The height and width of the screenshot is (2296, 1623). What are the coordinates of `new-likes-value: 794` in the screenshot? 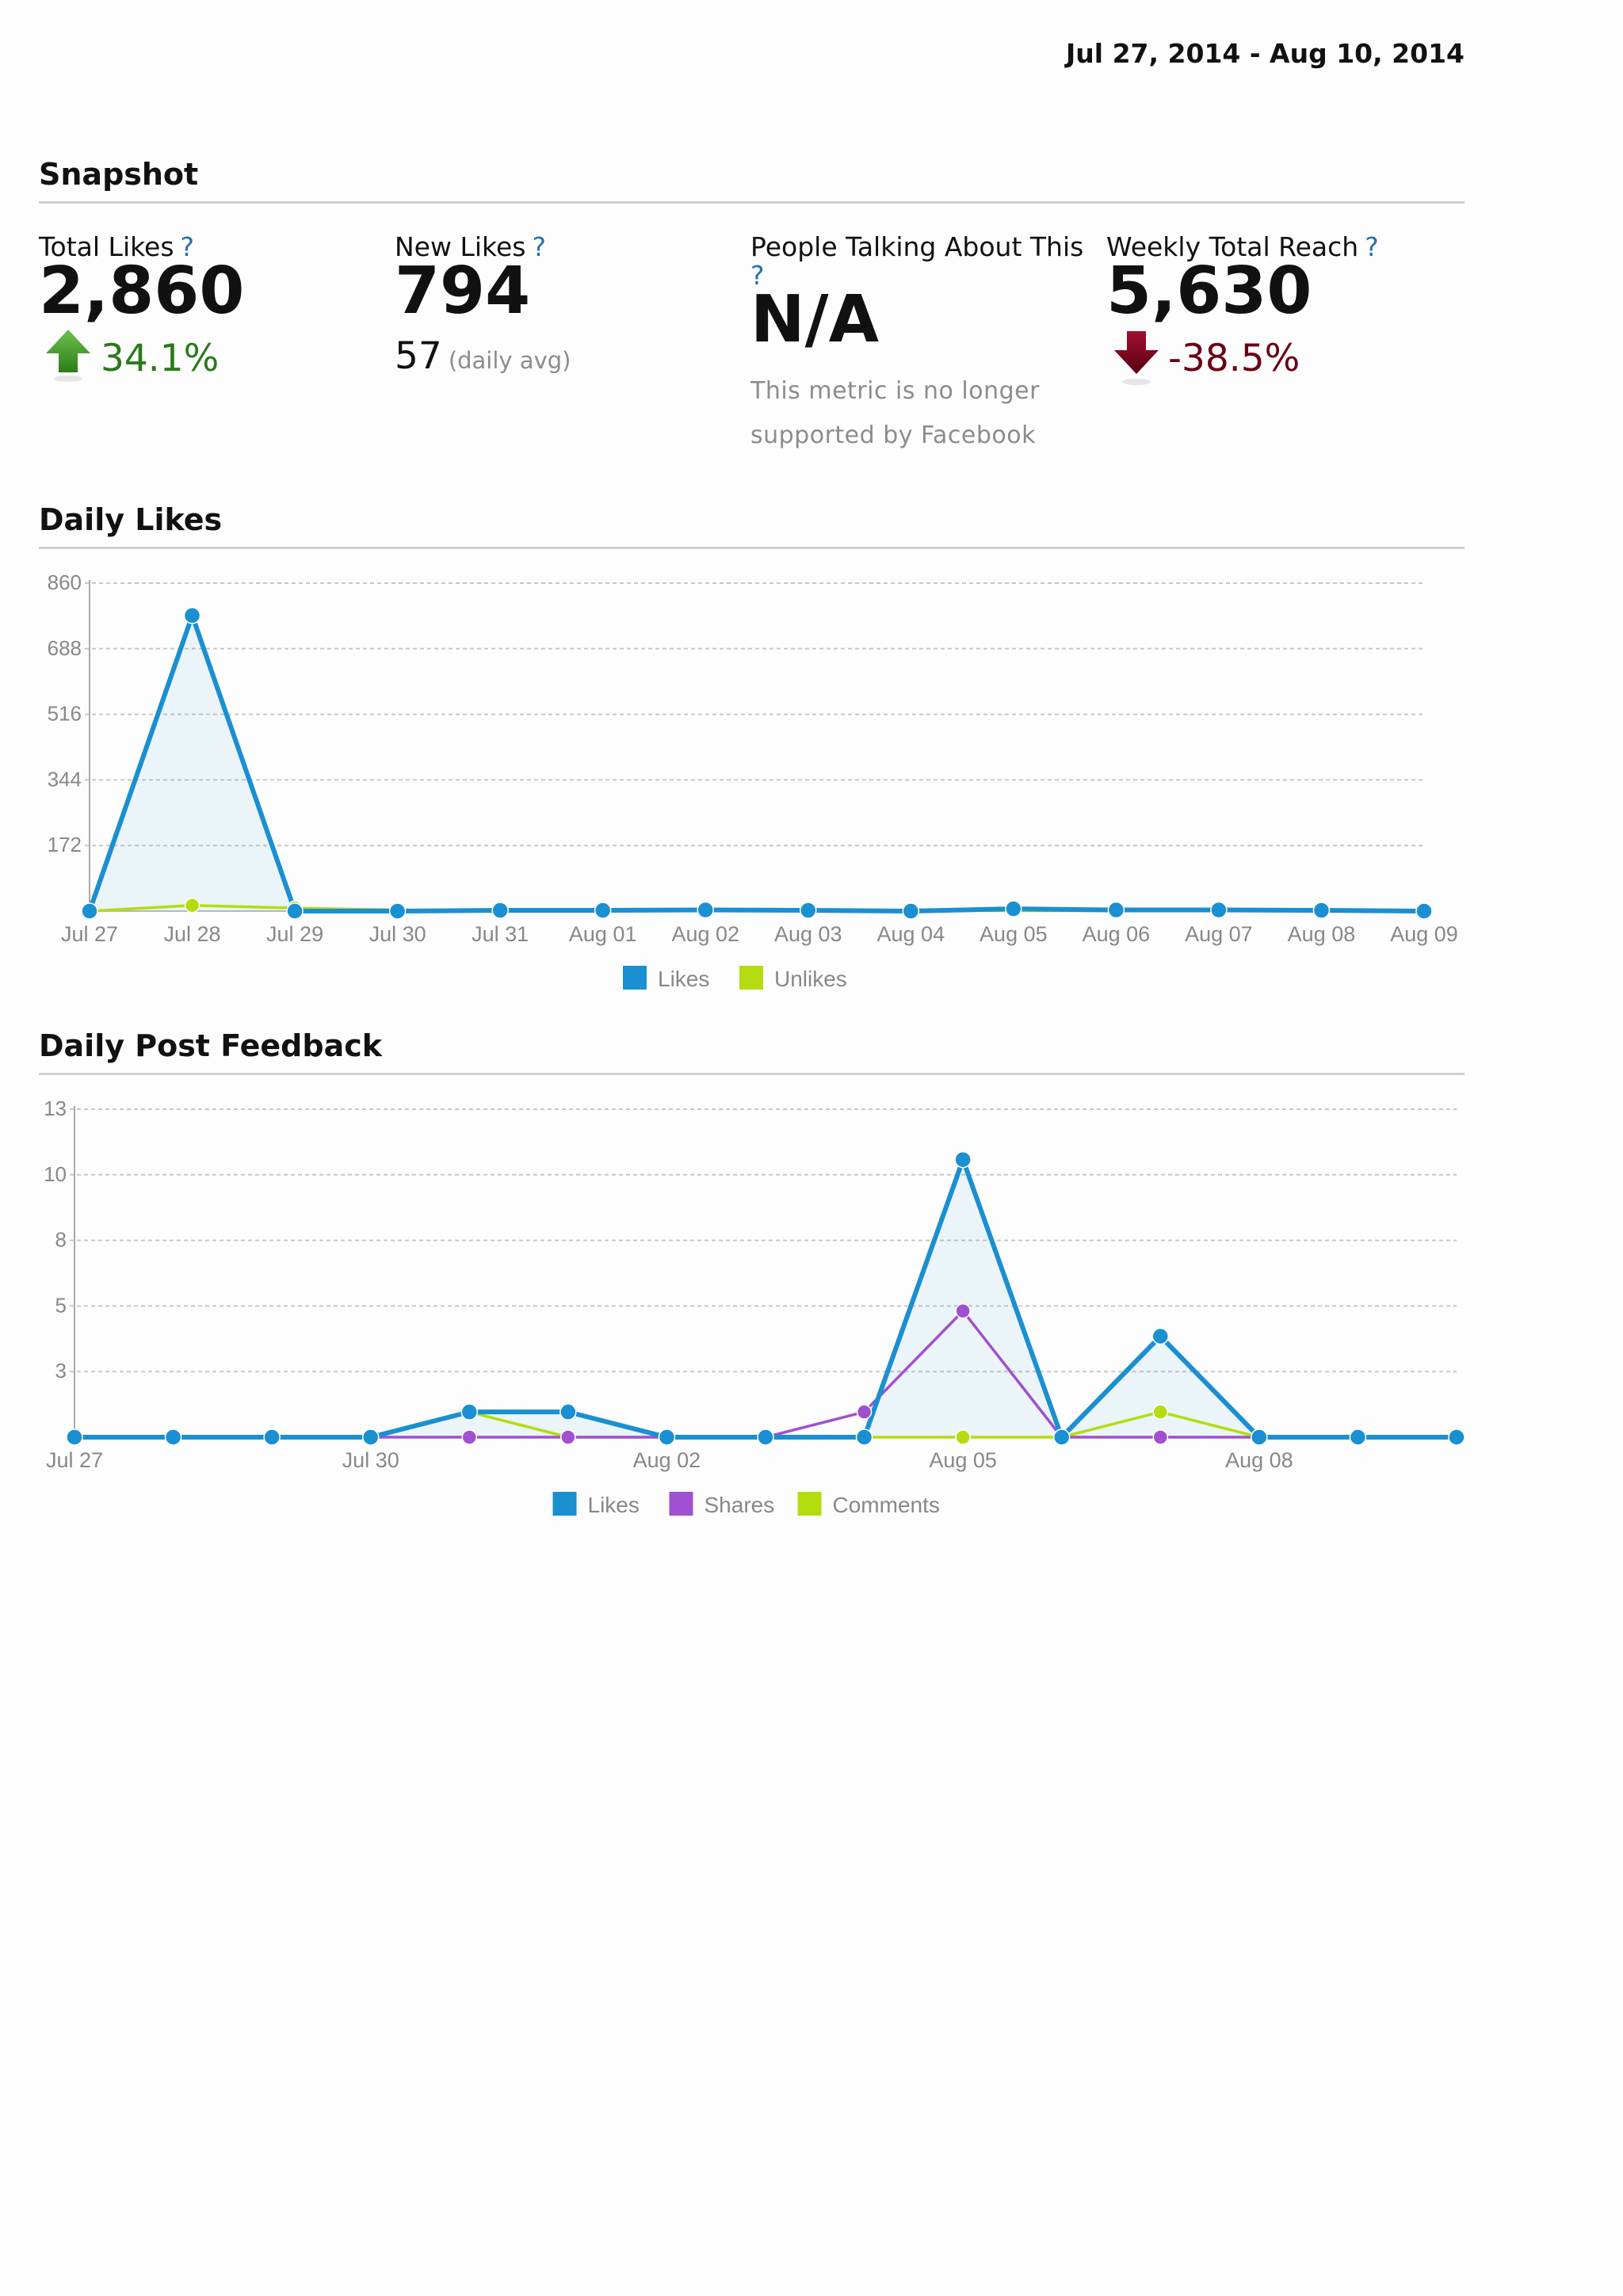 It's located at (463, 291).